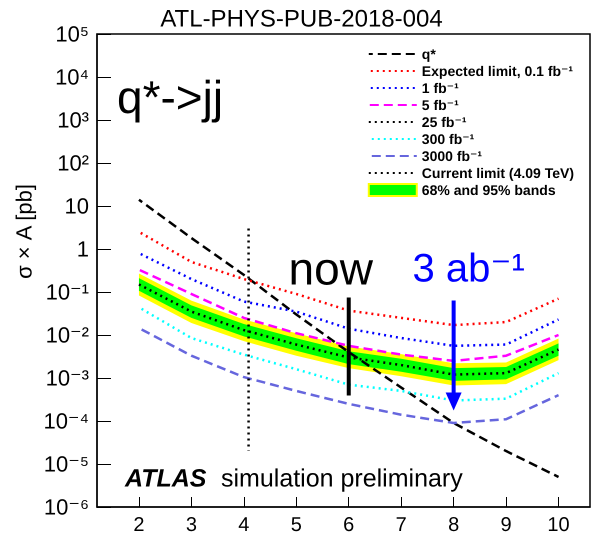 This screenshot has height=539, width=603. Describe the element at coordinates (331, 268) in the screenshot. I see `annotation: now` at that location.